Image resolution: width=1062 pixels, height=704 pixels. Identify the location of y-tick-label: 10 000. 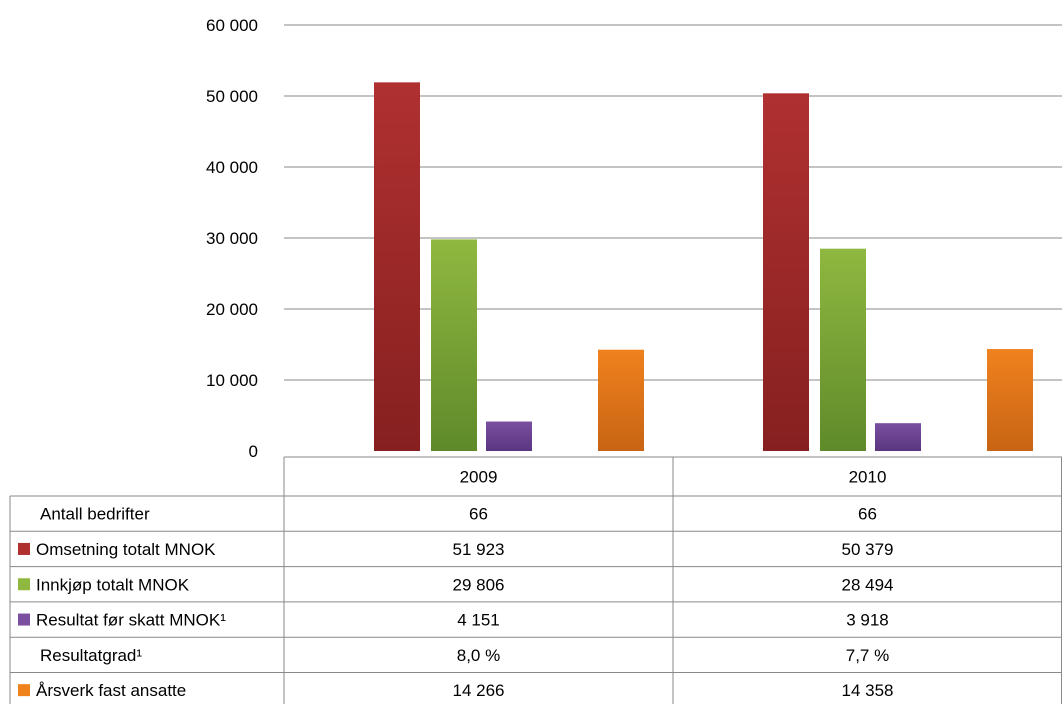
(232, 380).